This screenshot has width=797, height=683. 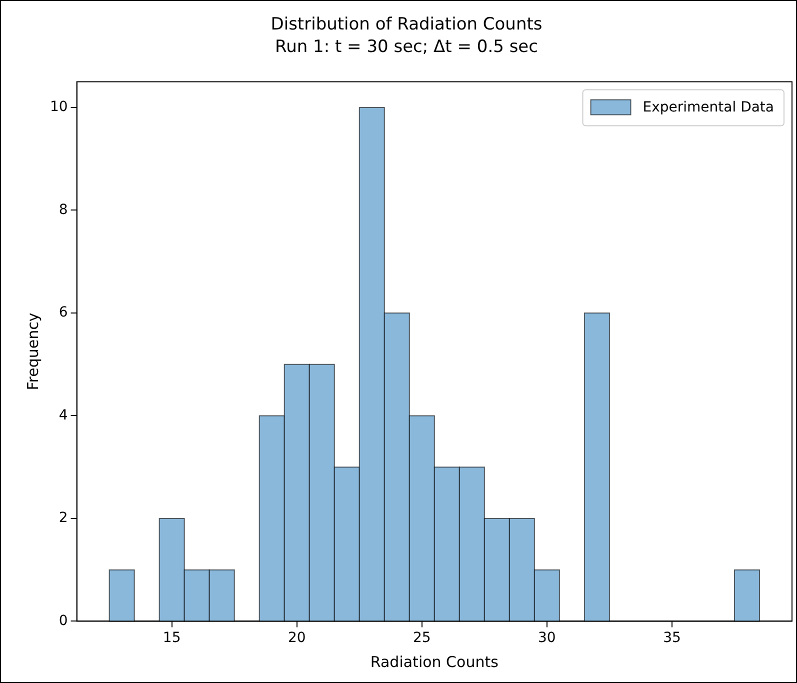 What do you see at coordinates (547, 638) in the screenshot?
I see `x-tick-label: 30` at bounding box center [547, 638].